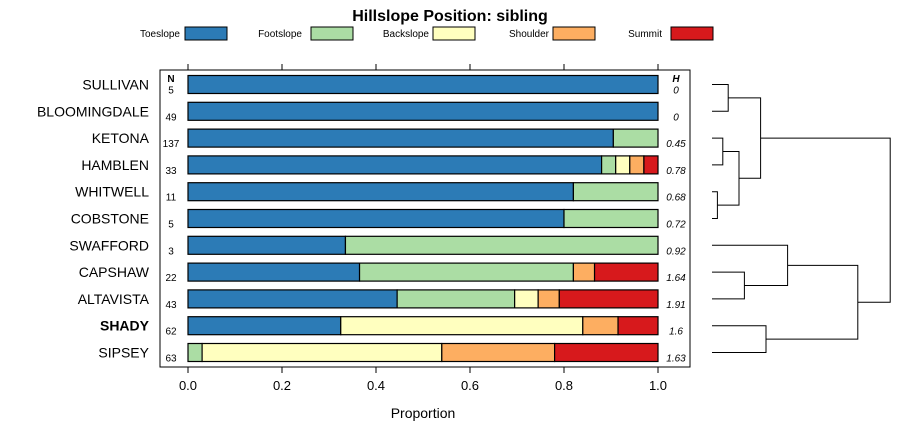 The image size is (900, 445). I want to click on n-value: 49, so click(171, 117).